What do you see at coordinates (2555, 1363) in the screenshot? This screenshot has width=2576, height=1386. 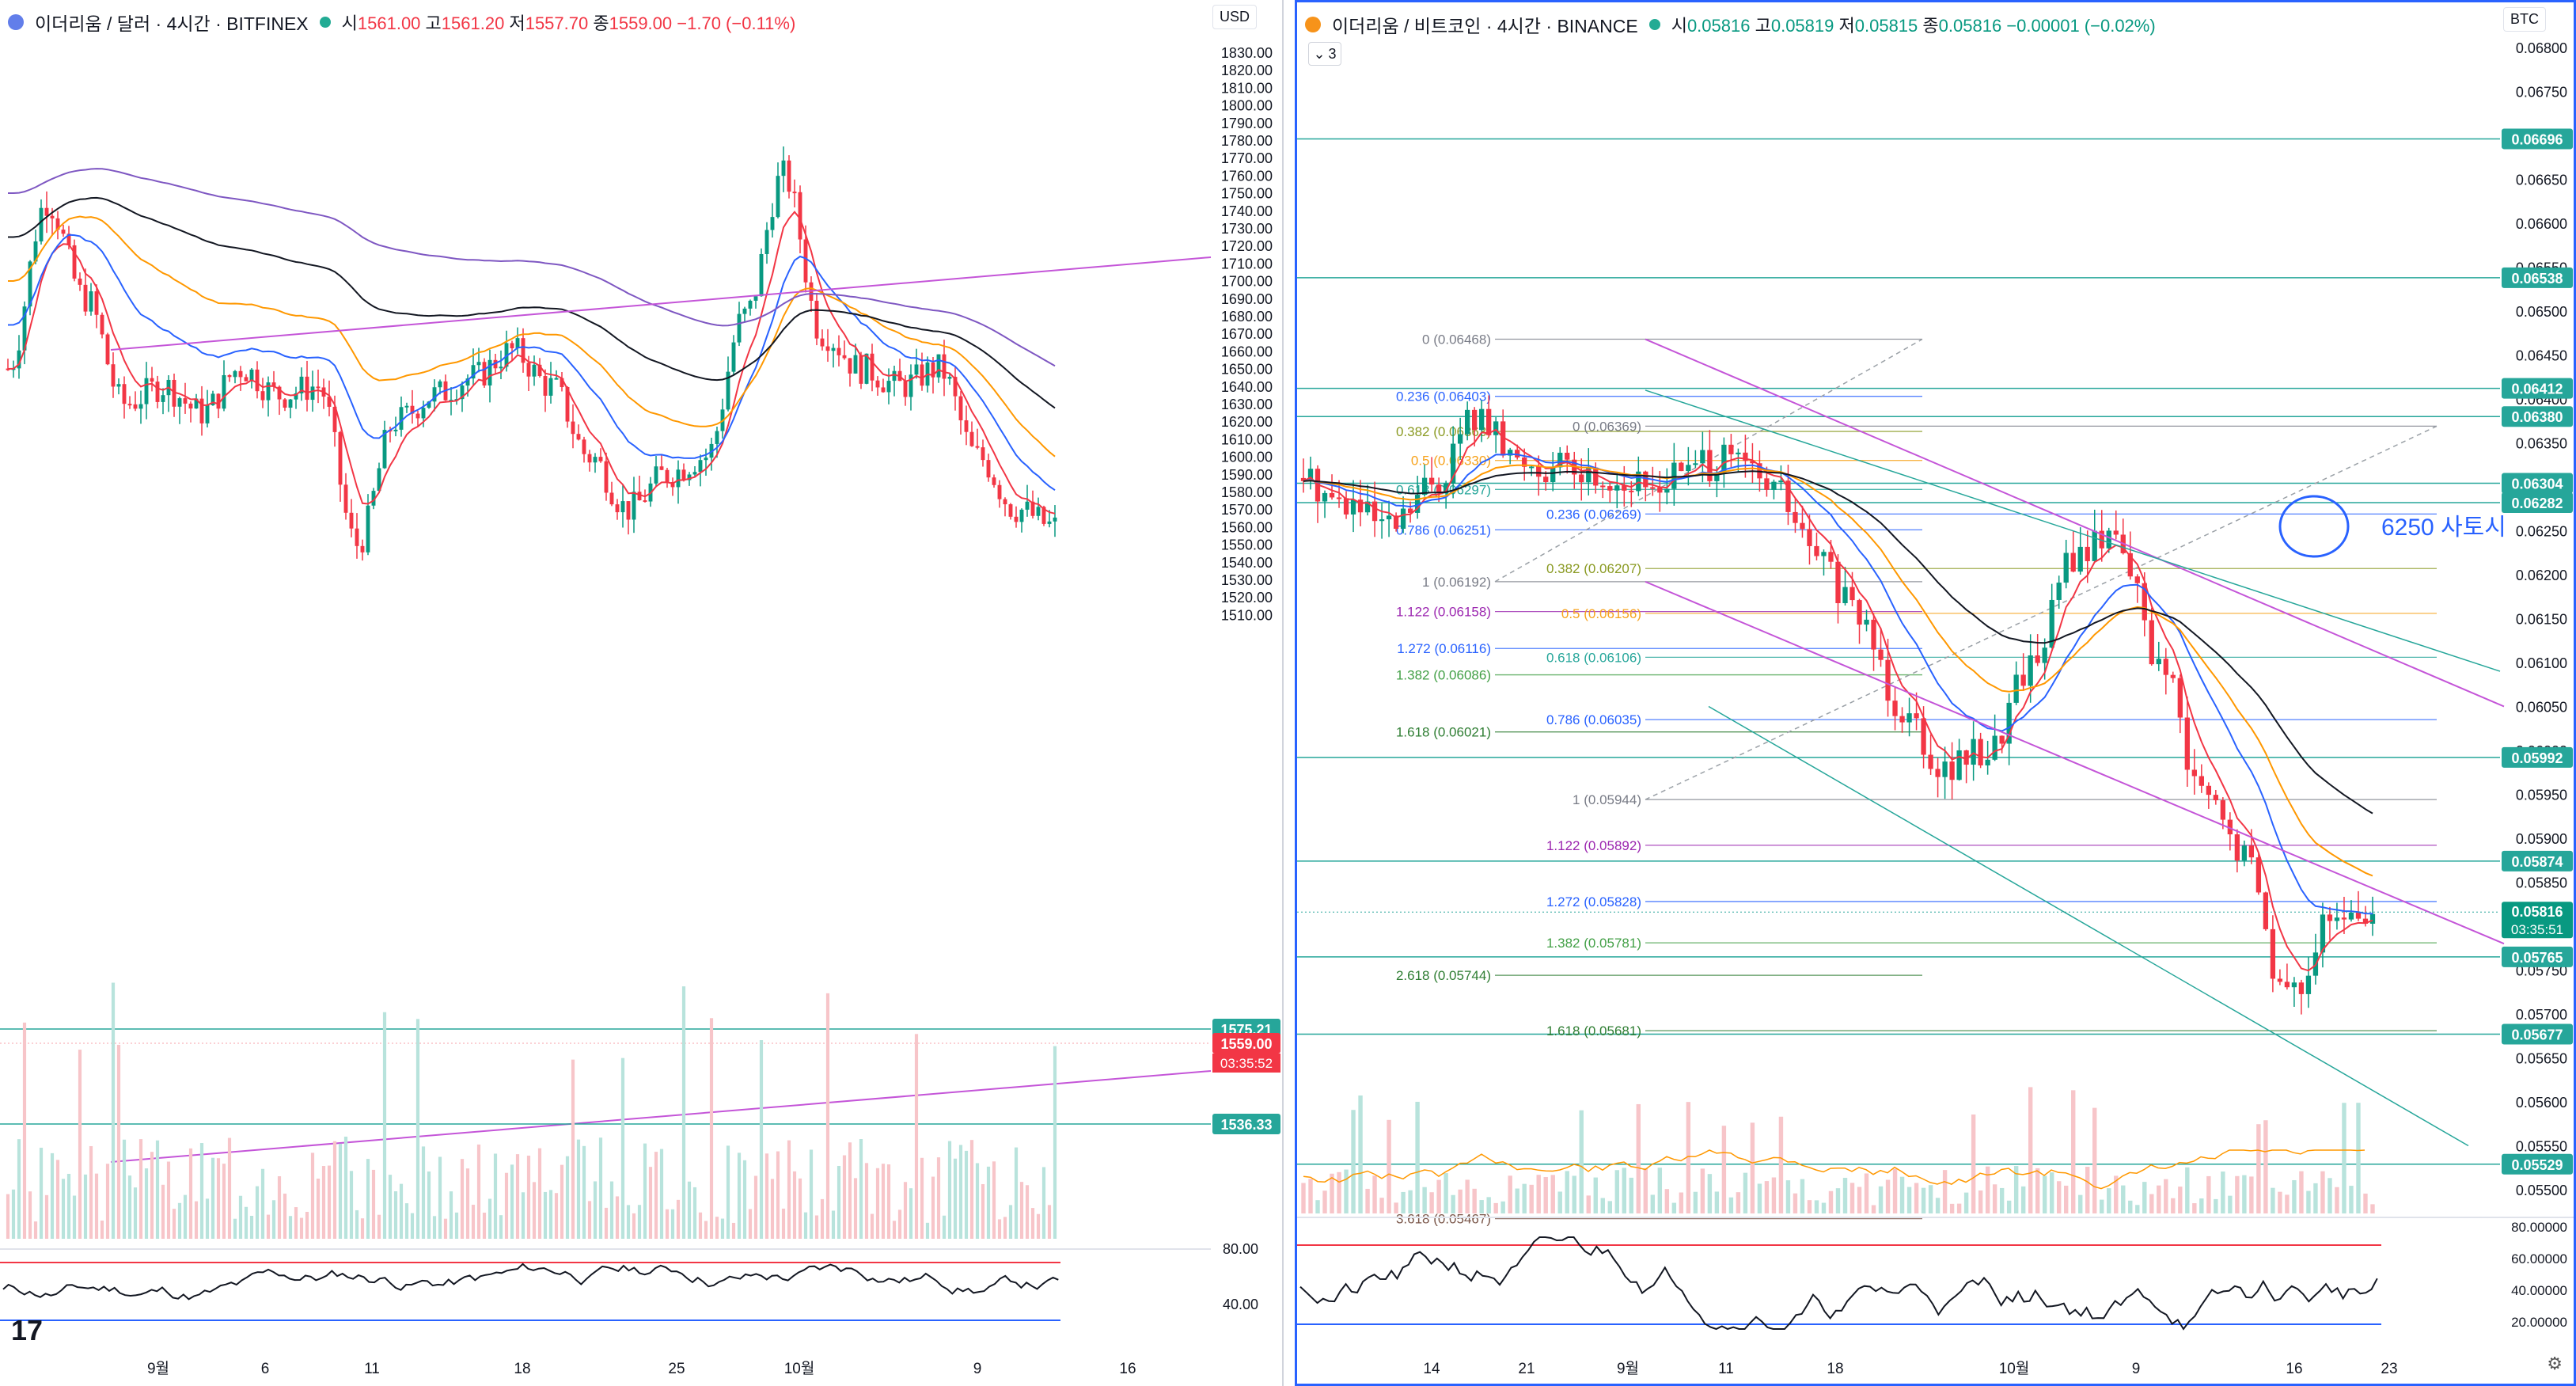 I see `settings-gear-icon: ⚙` at bounding box center [2555, 1363].